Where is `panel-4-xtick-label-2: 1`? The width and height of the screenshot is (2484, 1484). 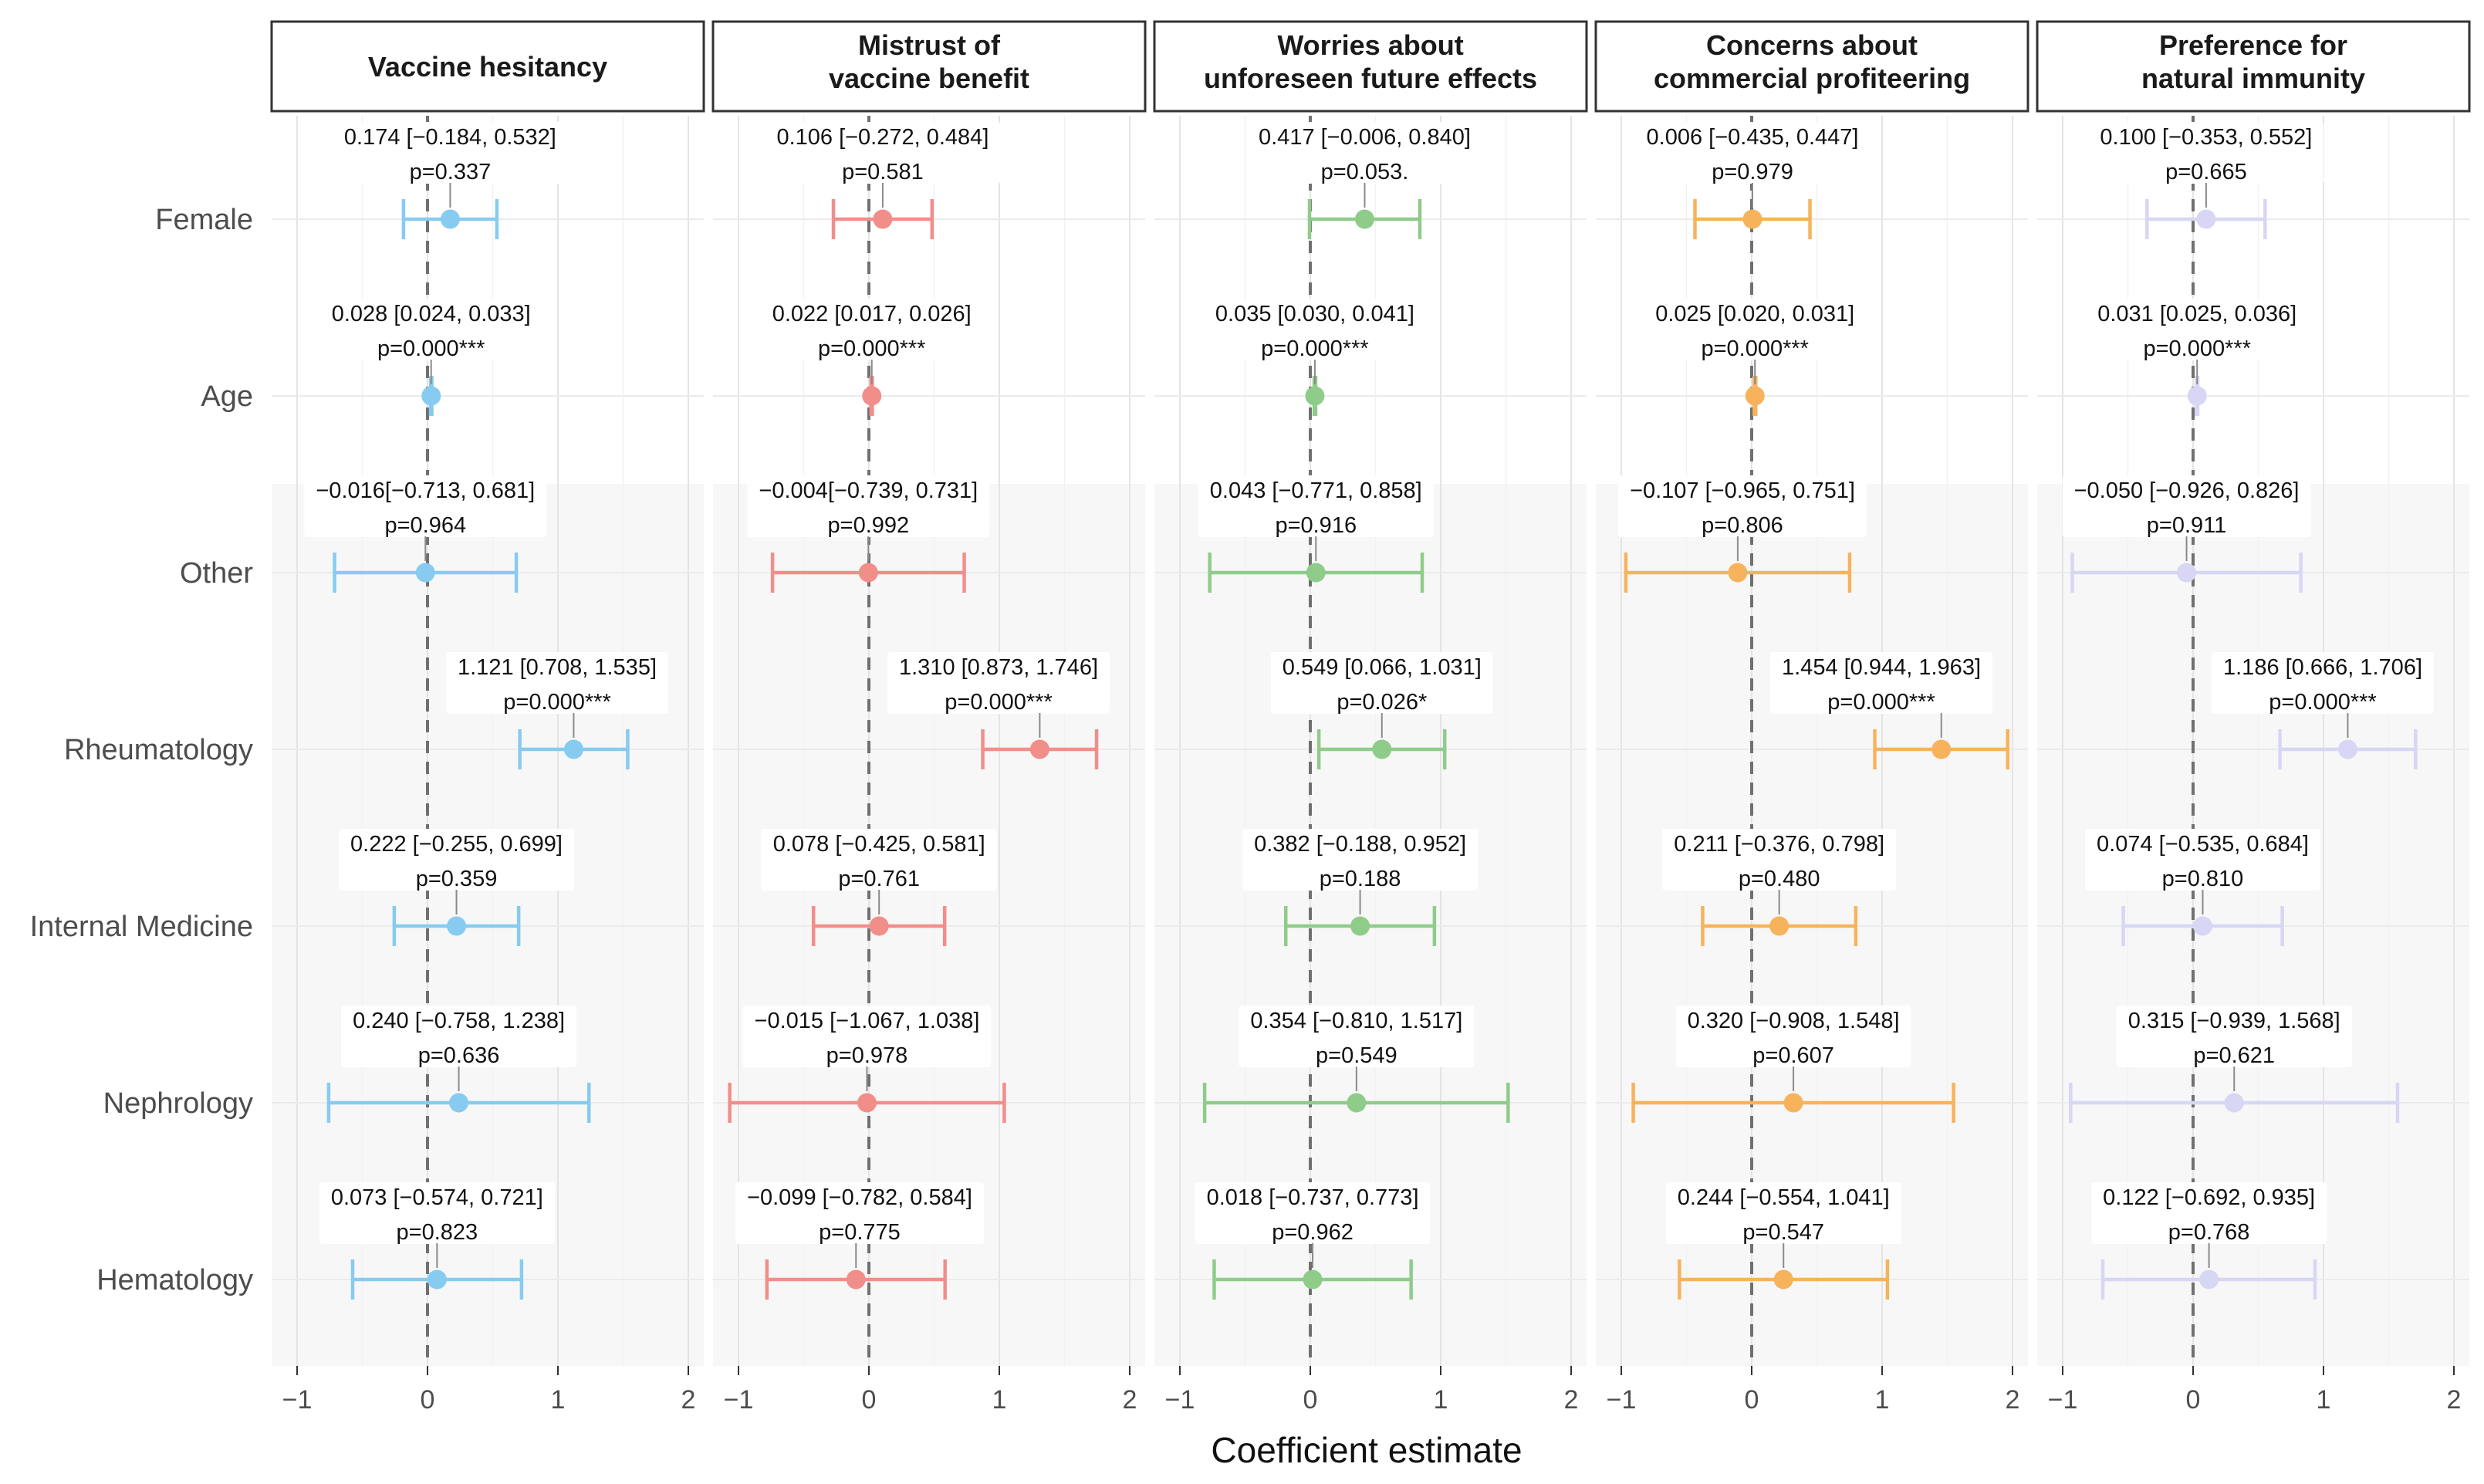
panel-4-xtick-label-2: 1 is located at coordinates (1882, 1400).